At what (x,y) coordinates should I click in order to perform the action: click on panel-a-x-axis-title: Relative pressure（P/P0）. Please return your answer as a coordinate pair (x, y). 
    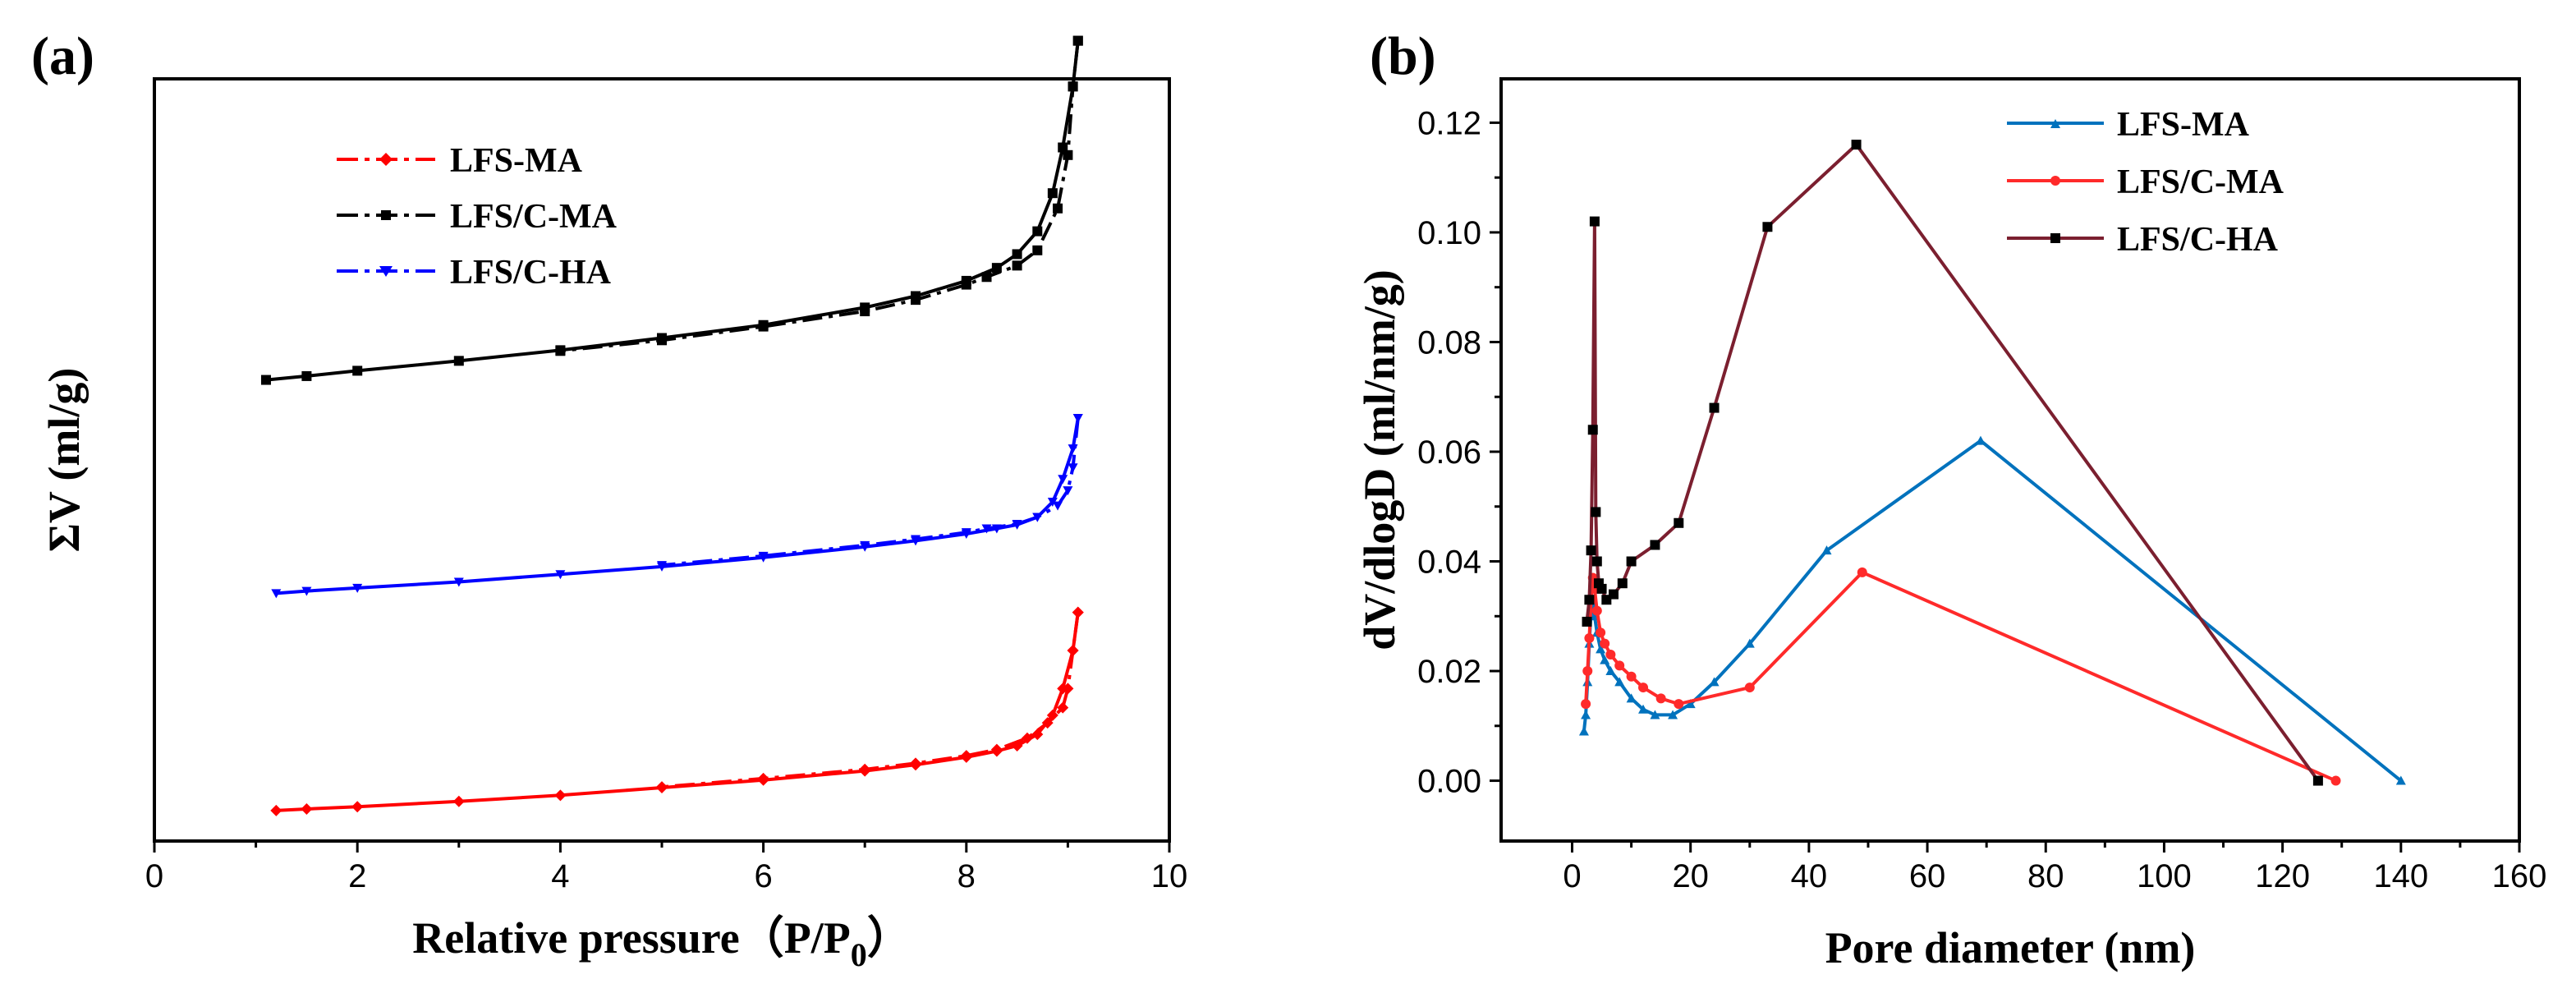
    Looking at the image, I should click on (661, 943).